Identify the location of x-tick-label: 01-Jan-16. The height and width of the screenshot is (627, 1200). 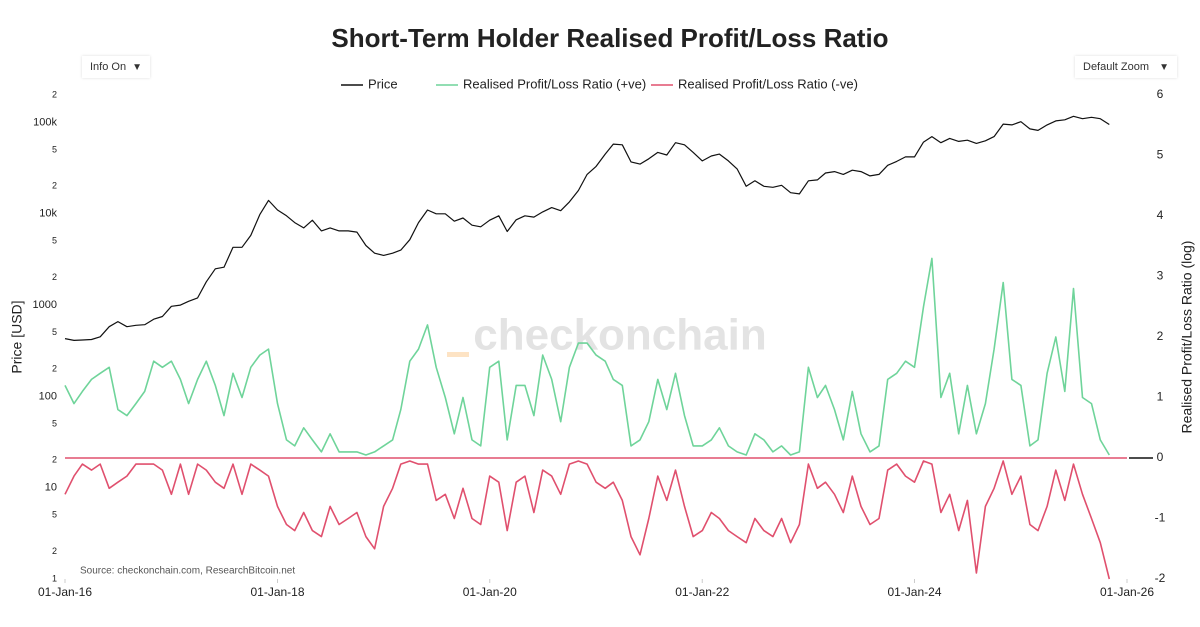
(65, 592).